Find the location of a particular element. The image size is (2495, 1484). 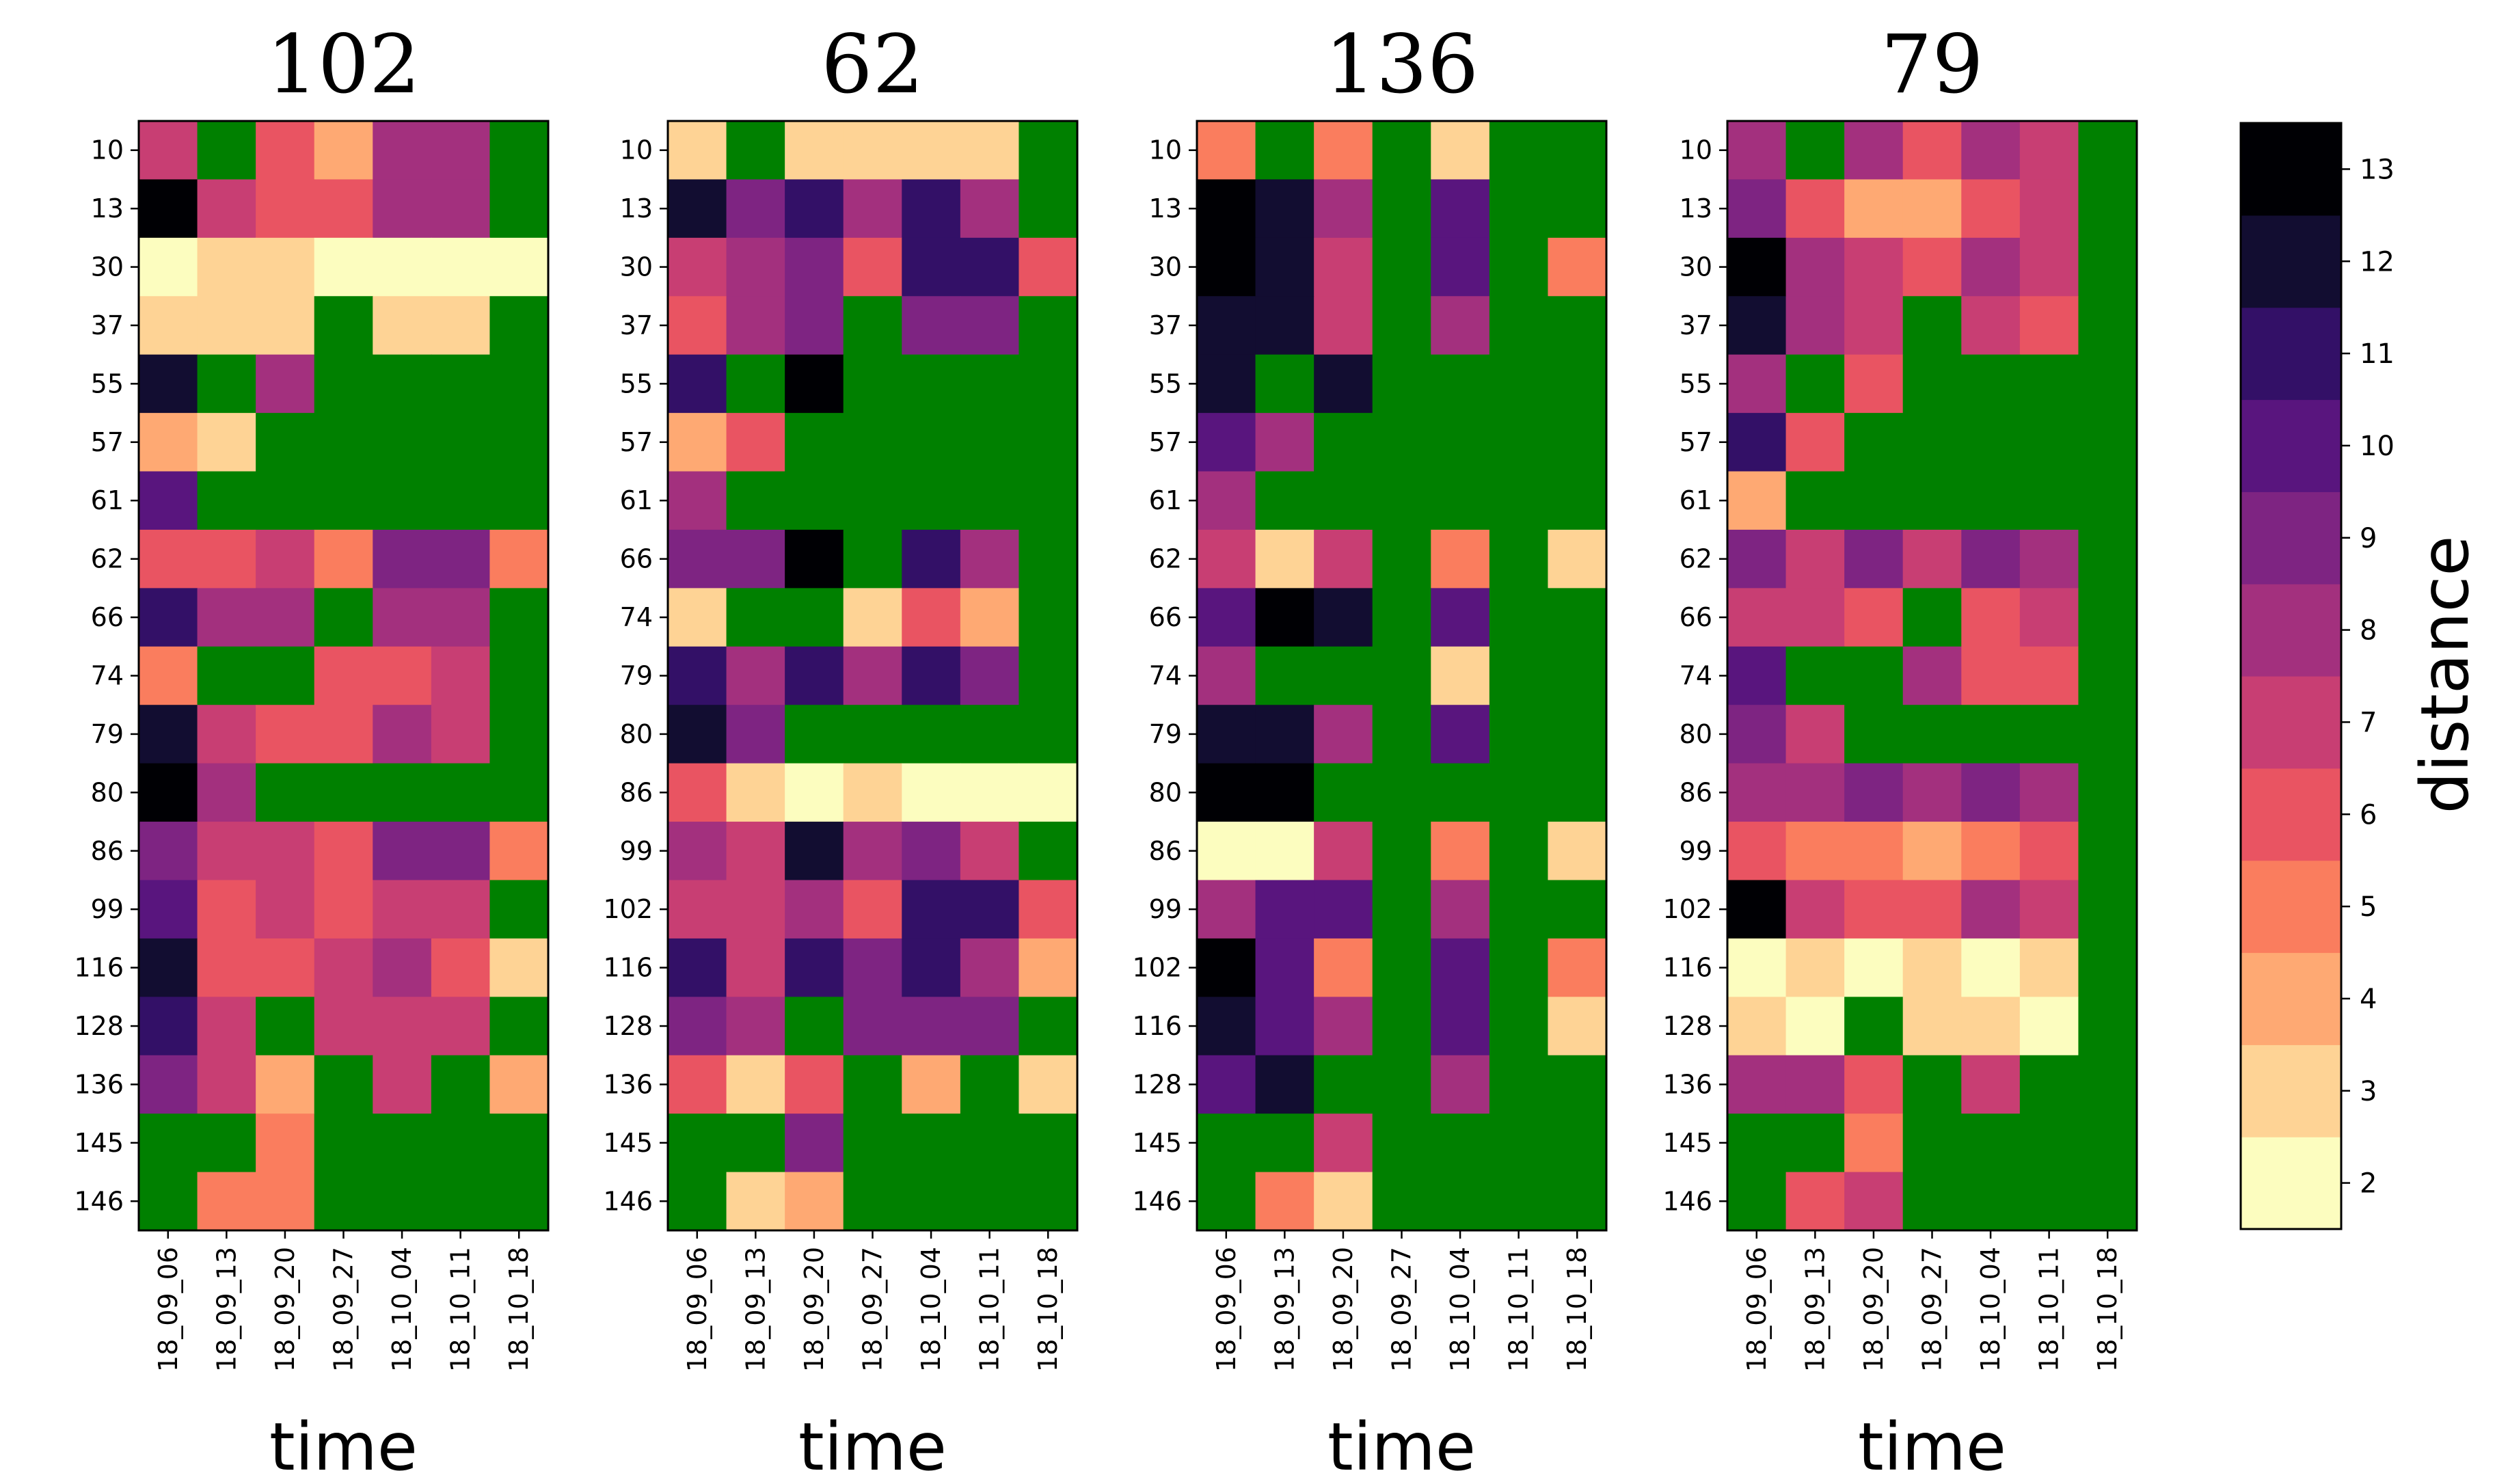

panel-title: 62 is located at coordinates (872, 64).